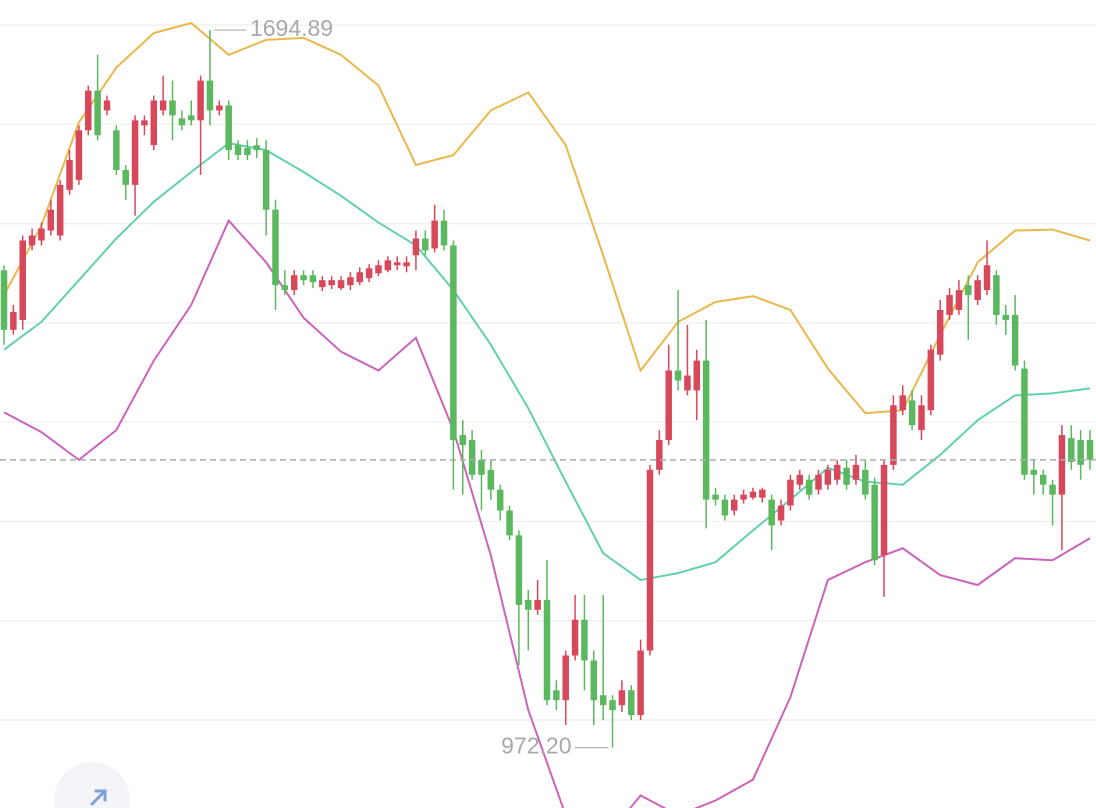  I want to click on annotation-label: 1694.89, so click(291, 28).